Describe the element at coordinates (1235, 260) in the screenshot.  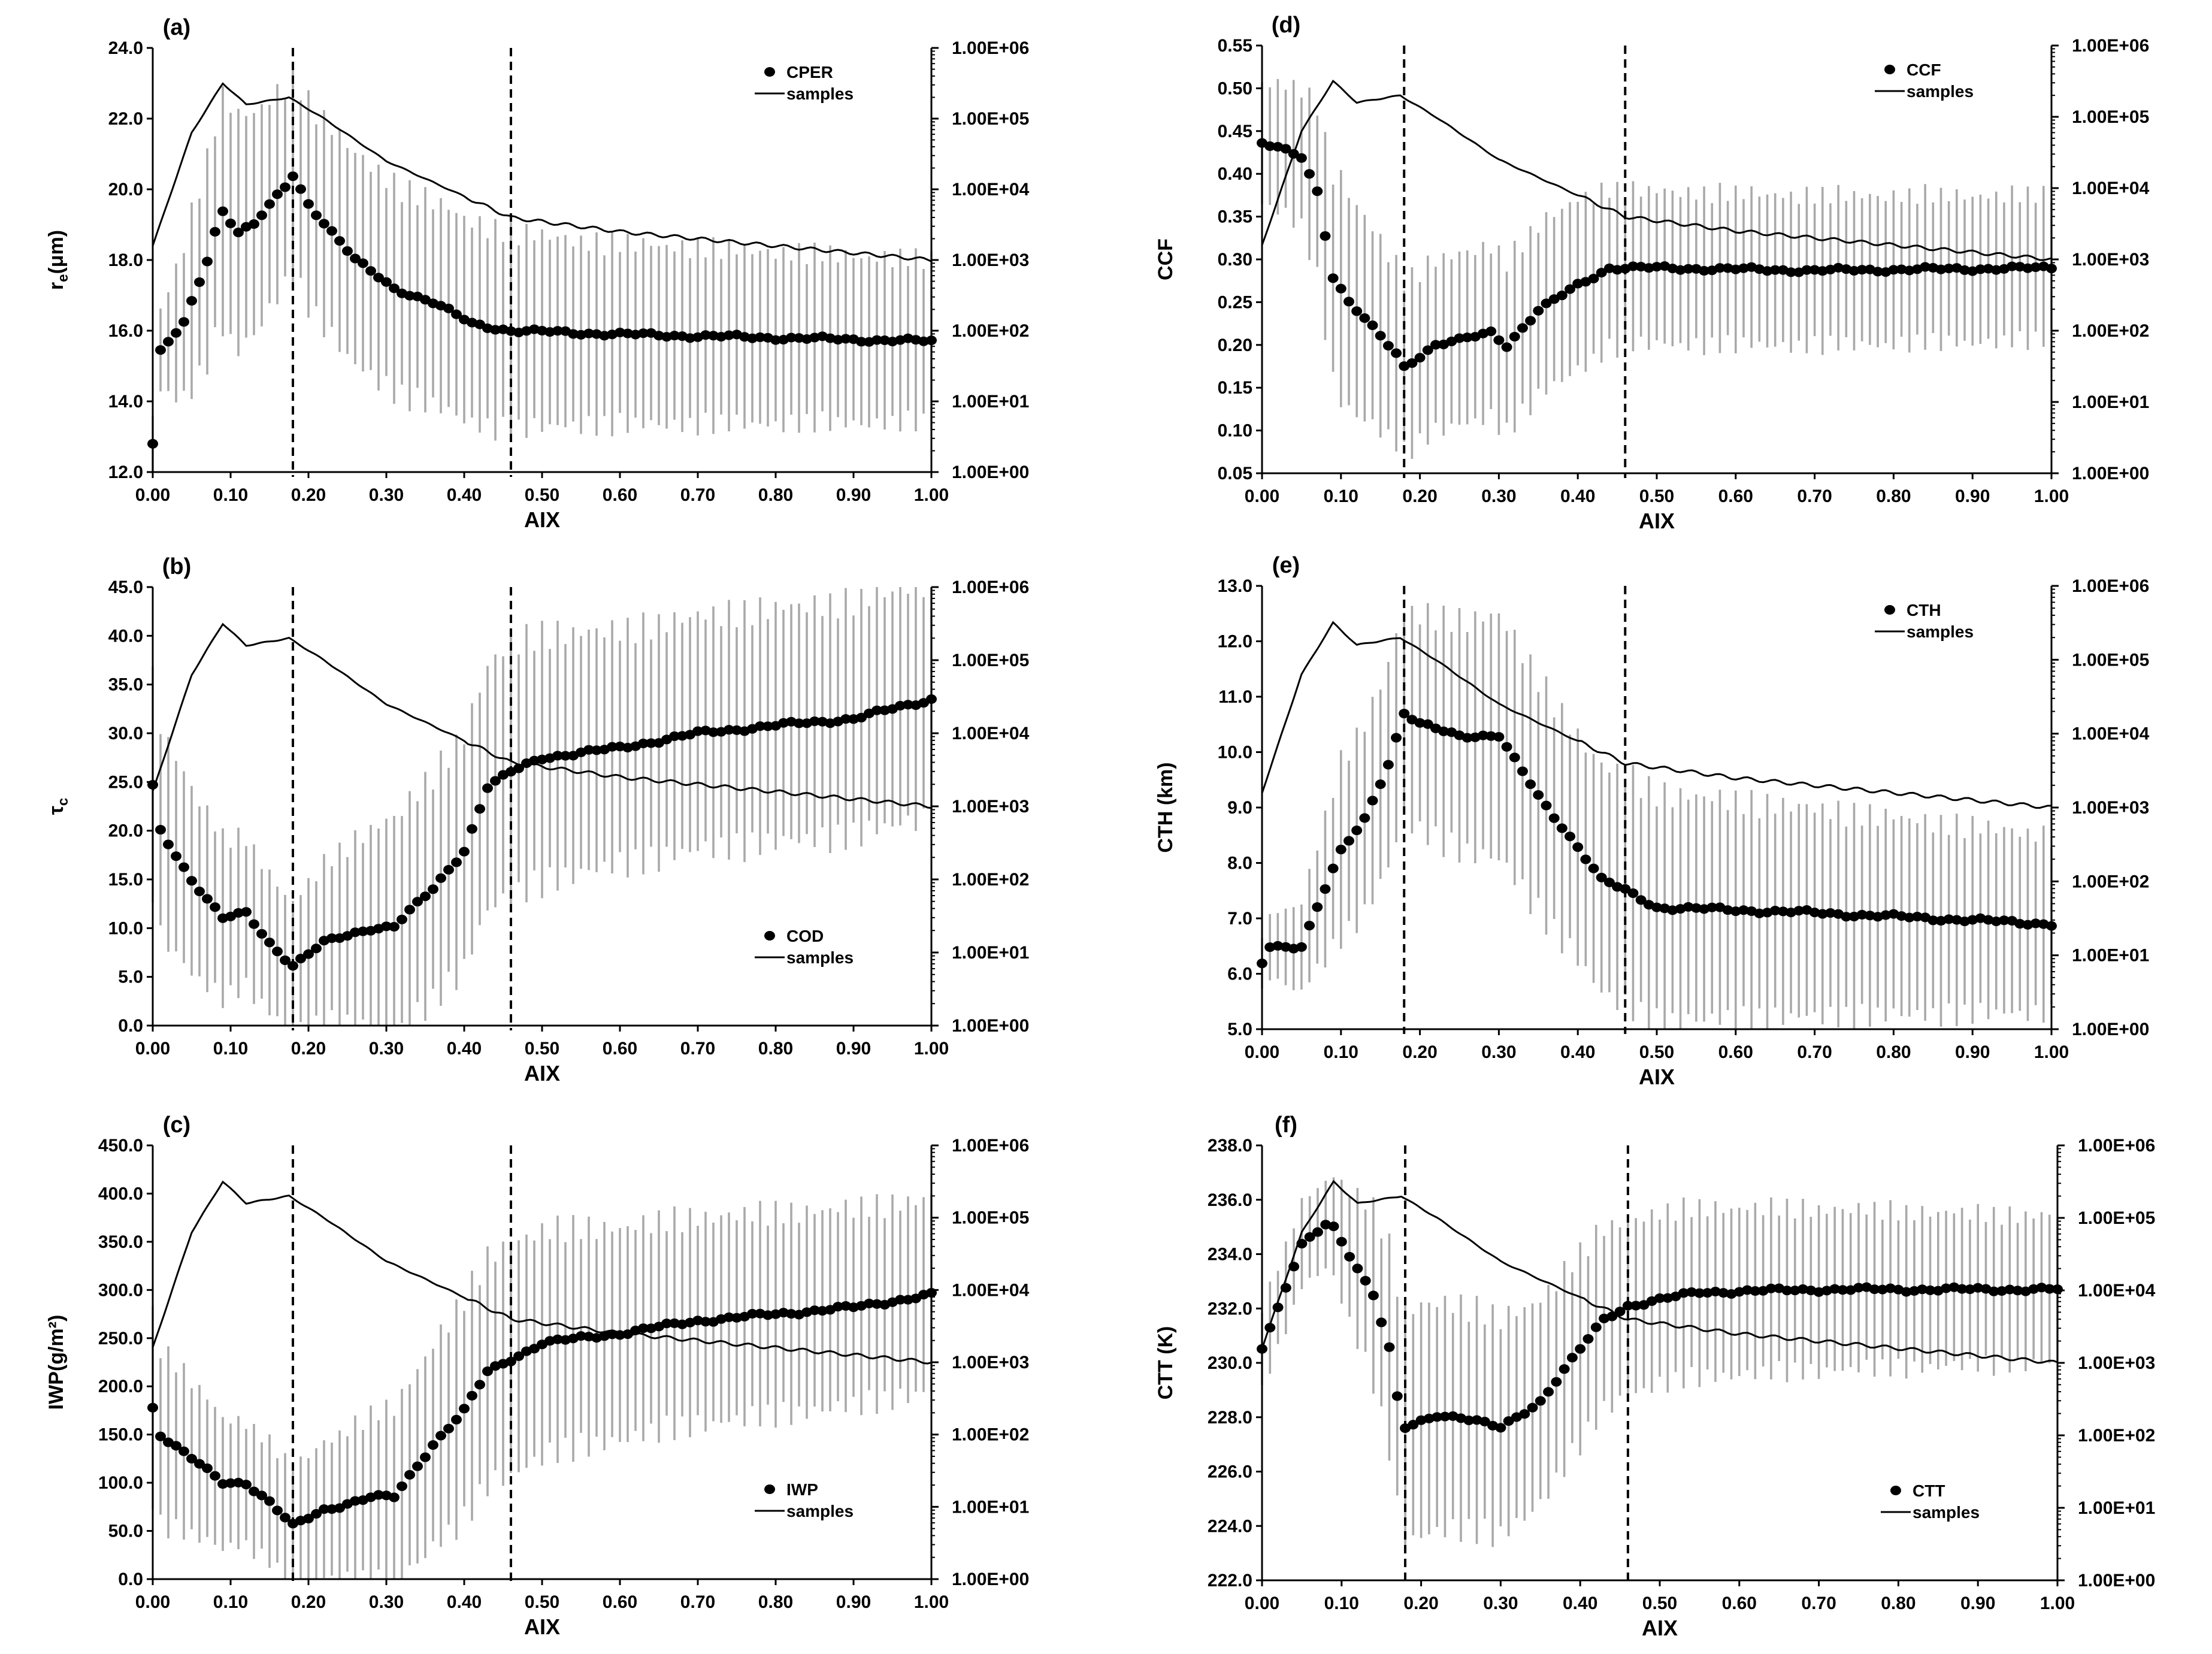
I see `y-tick-label: 0.30` at that location.